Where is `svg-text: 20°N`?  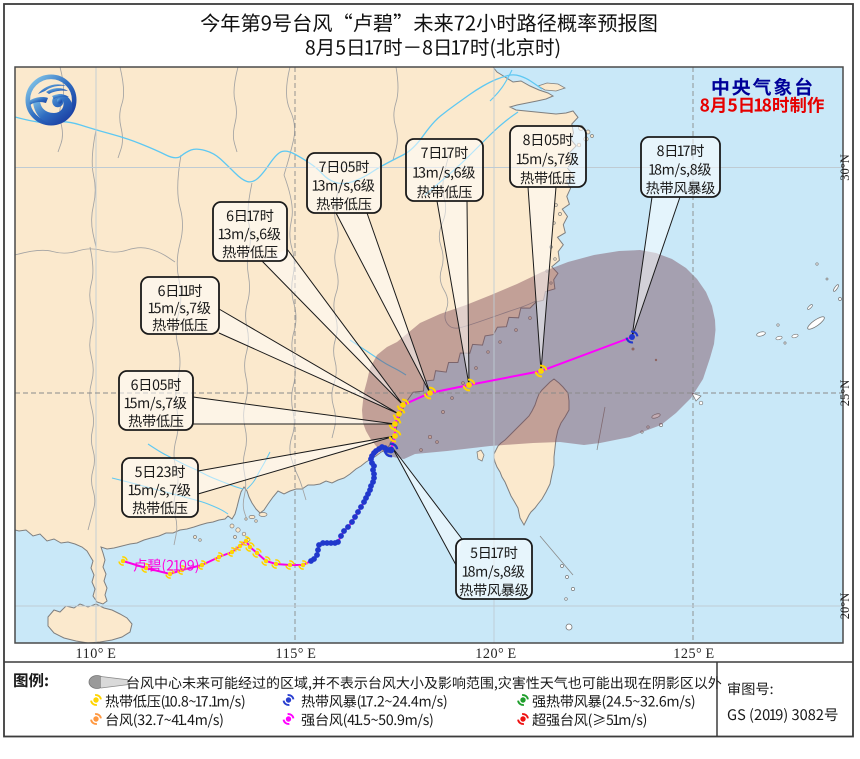 svg-text: 20°N is located at coordinates (845, 606).